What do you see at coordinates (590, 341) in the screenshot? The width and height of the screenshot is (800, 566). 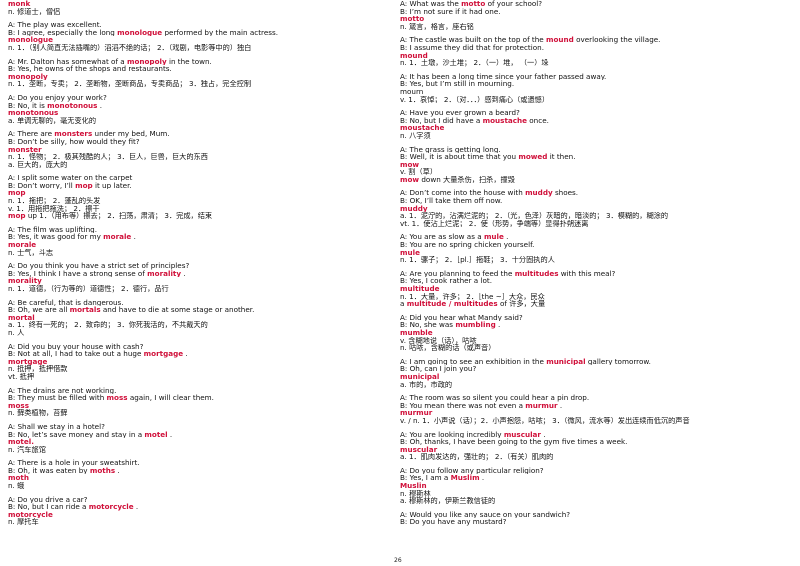 I see `entry-line: v. 含糊地说（话），咕哝` at bounding box center [590, 341].